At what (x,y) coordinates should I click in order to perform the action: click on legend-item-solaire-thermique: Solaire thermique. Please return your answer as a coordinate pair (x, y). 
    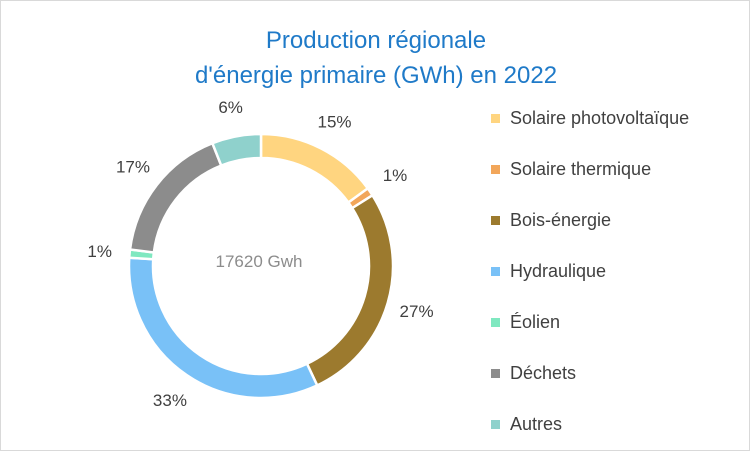
    Looking at the image, I should click on (618, 169).